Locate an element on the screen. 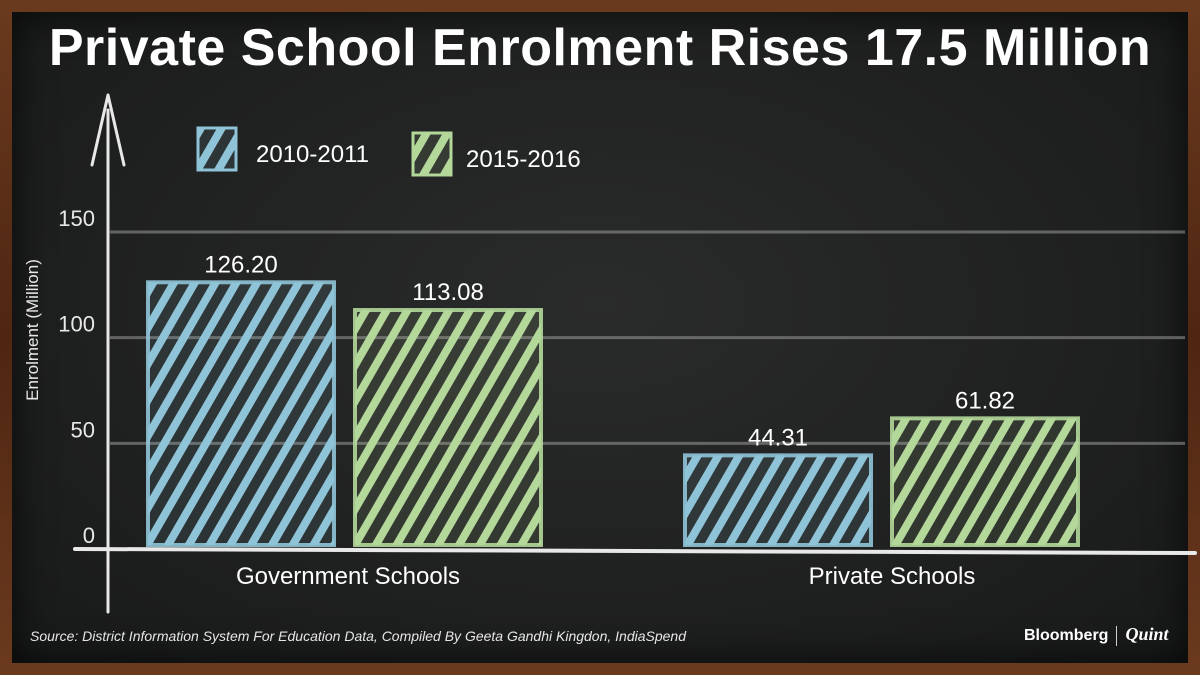 The image size is (1200, 675). brand-logo: Bloomberg Quint is located at coordinates (1096, 635).